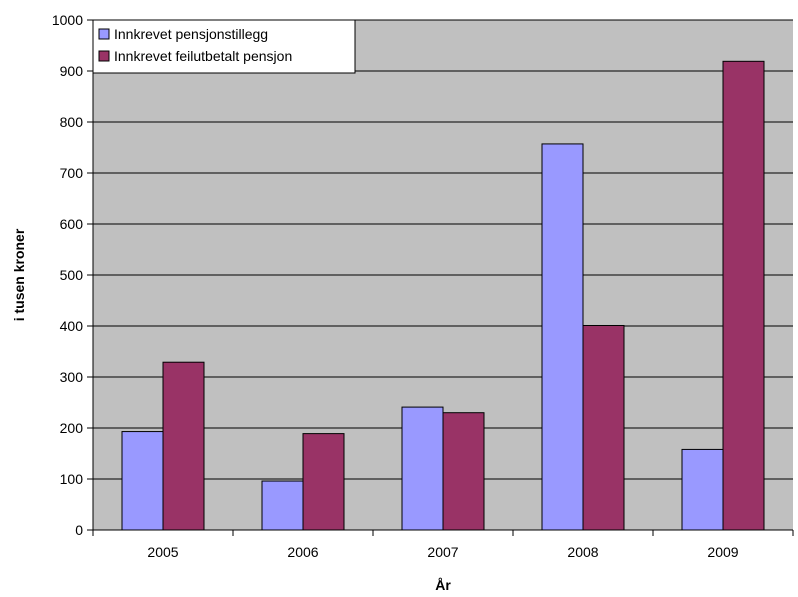  Describe the element at coordinates (443, 585) in the screenshot. I see `x-axis-title: År` at that location.